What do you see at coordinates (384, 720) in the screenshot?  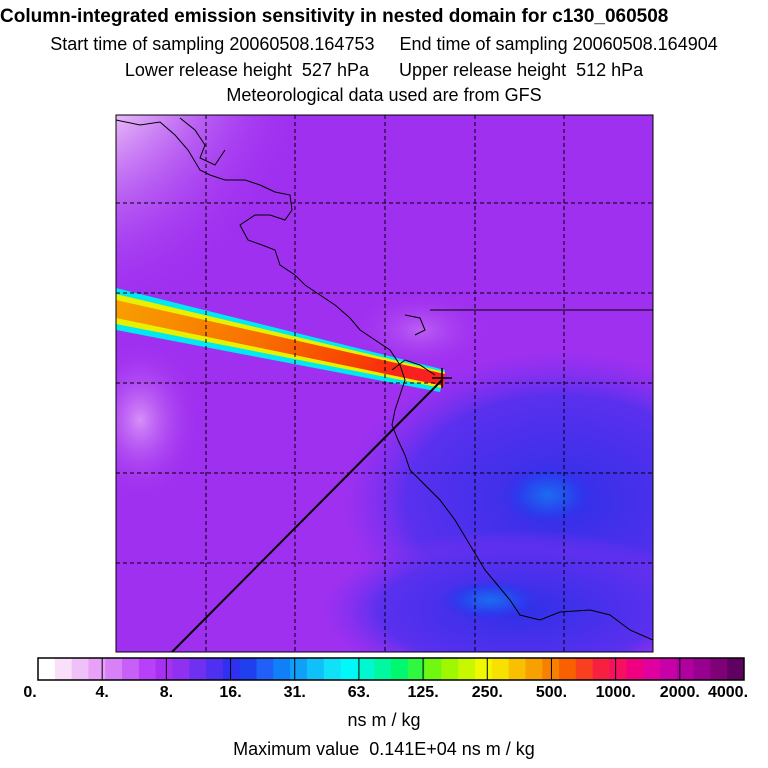 I see `colorbar-units: ns m / kg` at bounding box center [384, 720].